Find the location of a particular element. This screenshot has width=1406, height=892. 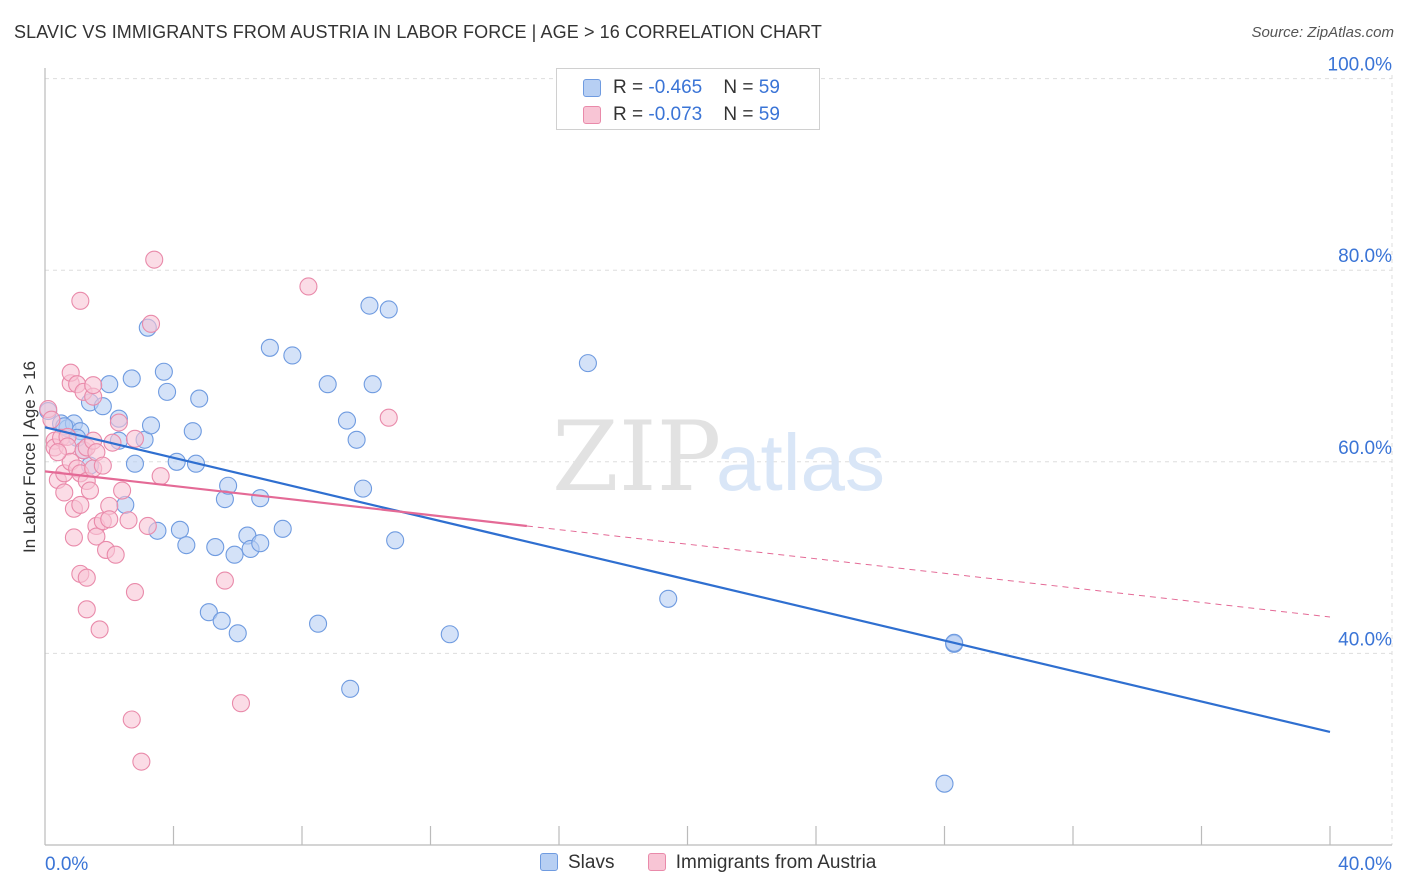

austria-legend-swatch is located at coordinates (656, 862).